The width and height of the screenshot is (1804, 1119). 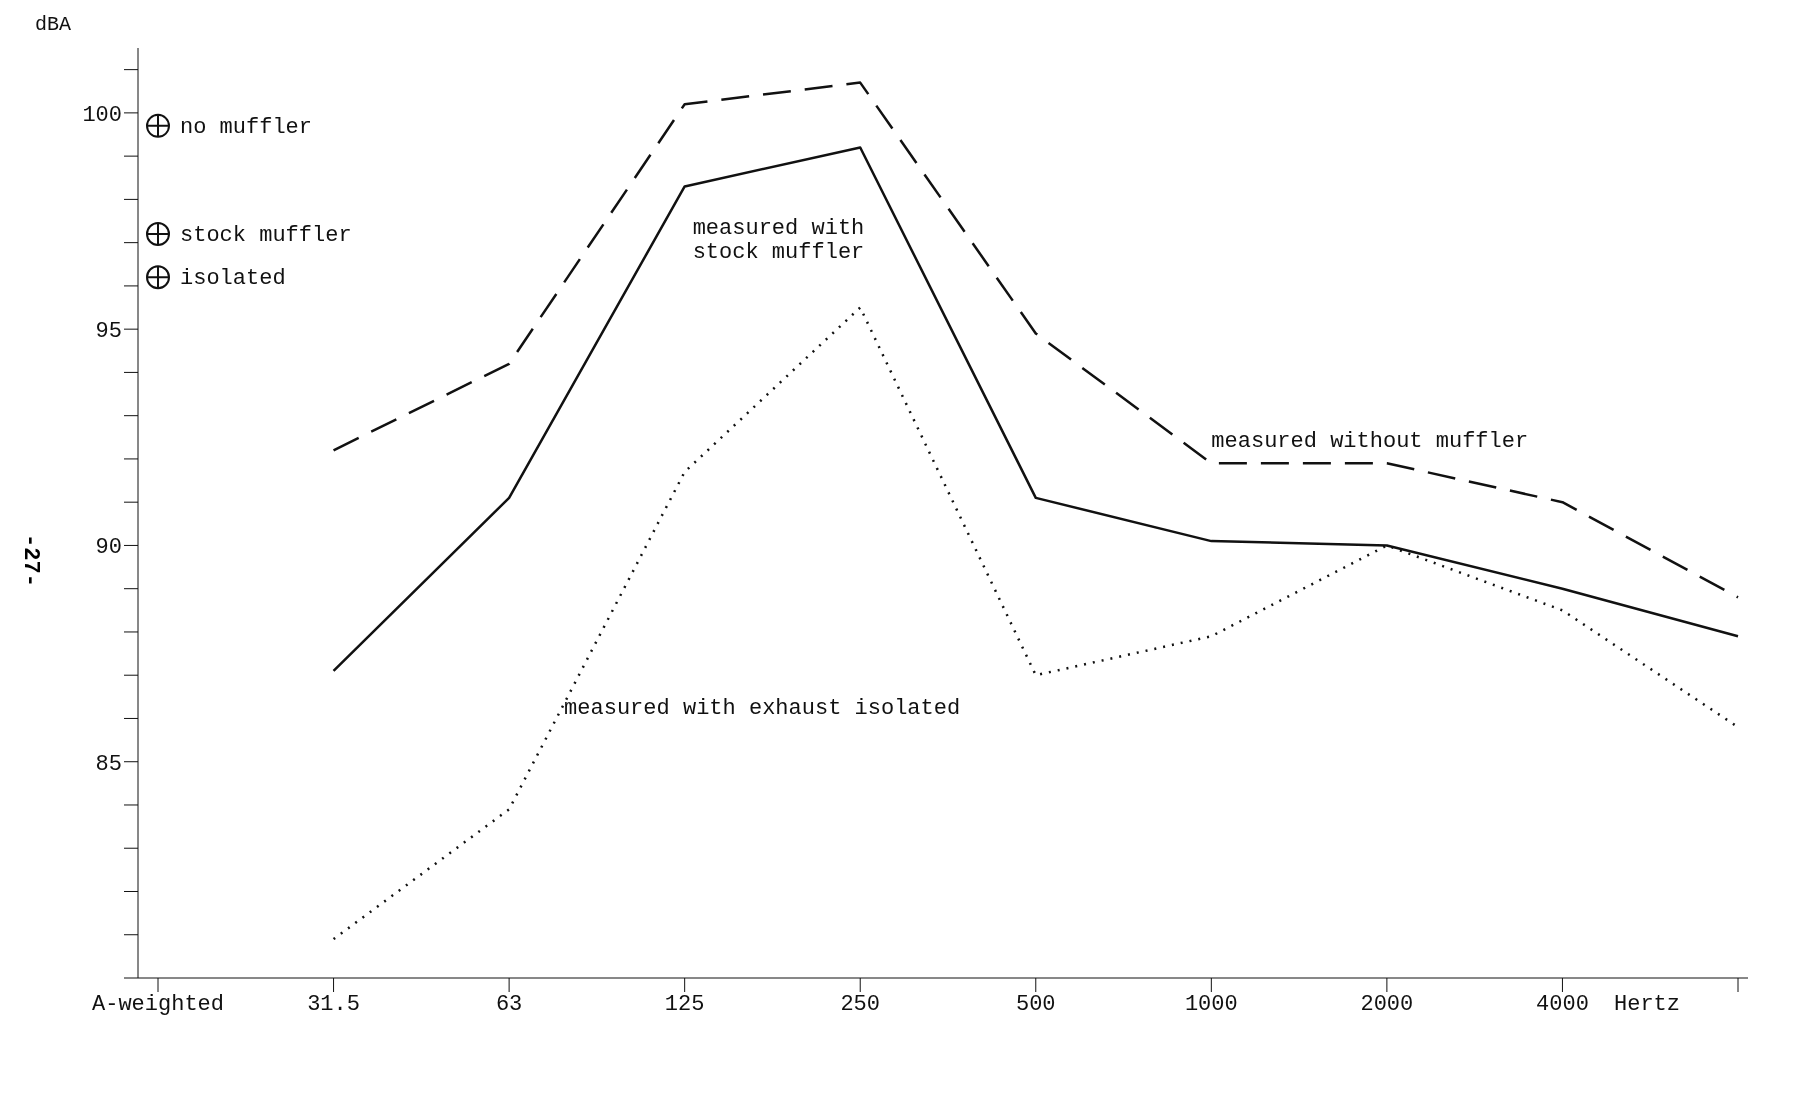 What do you see at coordinates (108, 548) in the screenshot?
I see `y-tick-label: 90` at bounding box center [108, 548].